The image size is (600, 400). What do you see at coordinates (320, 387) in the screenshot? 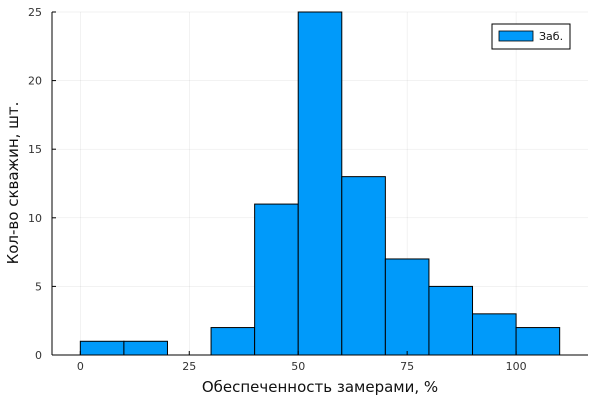
I see `x-axis-label: Обеспеченность замерами, %` at bounding box center [320, 387].